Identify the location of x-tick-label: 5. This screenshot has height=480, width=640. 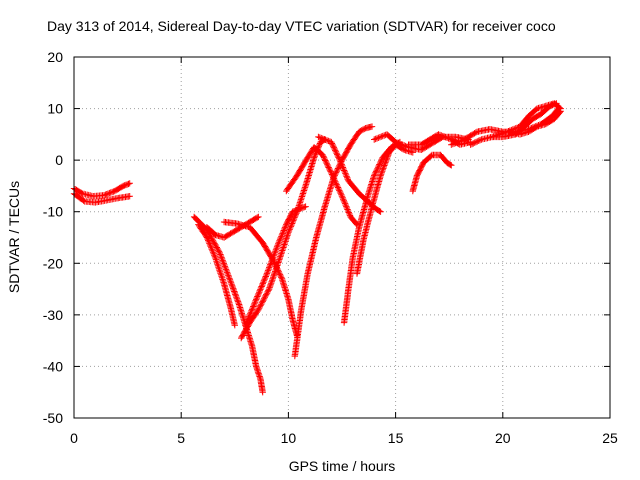
(181, 438).